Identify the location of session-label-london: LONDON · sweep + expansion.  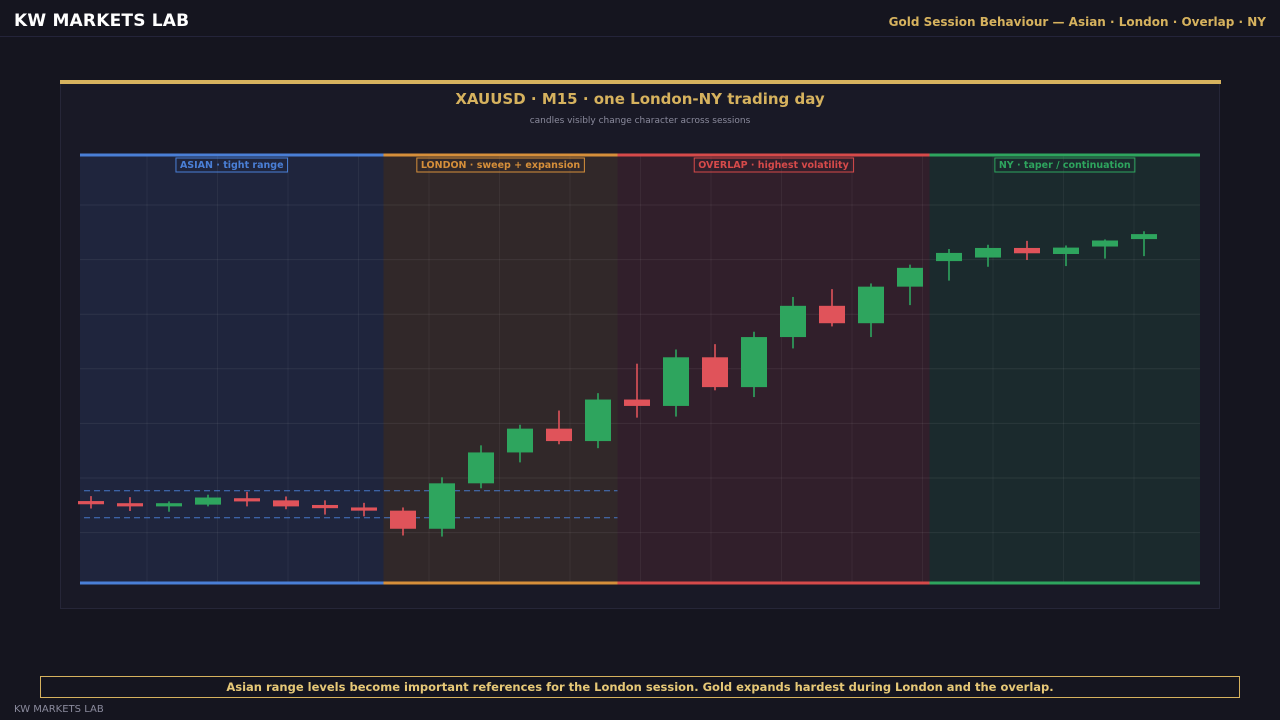
(501, 165).